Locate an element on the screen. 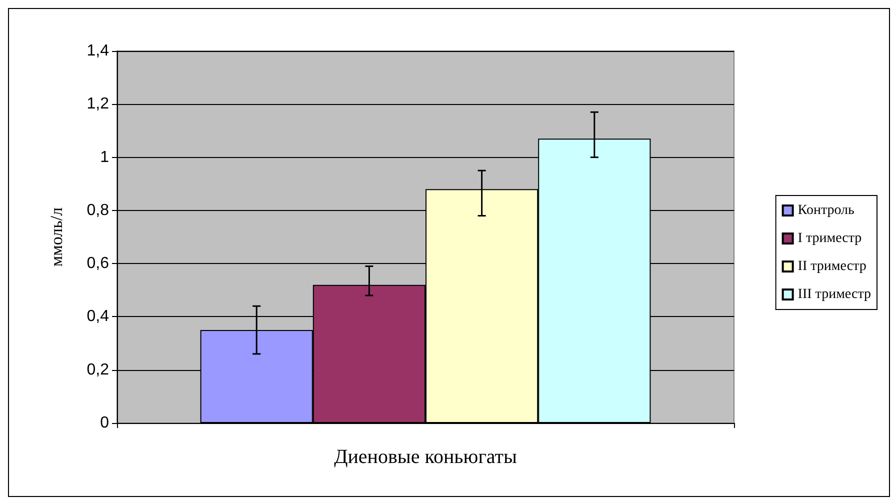 The width and height of the screenshot is (896, 503). legend-label: Контроль is located at coordinates (826, 210).